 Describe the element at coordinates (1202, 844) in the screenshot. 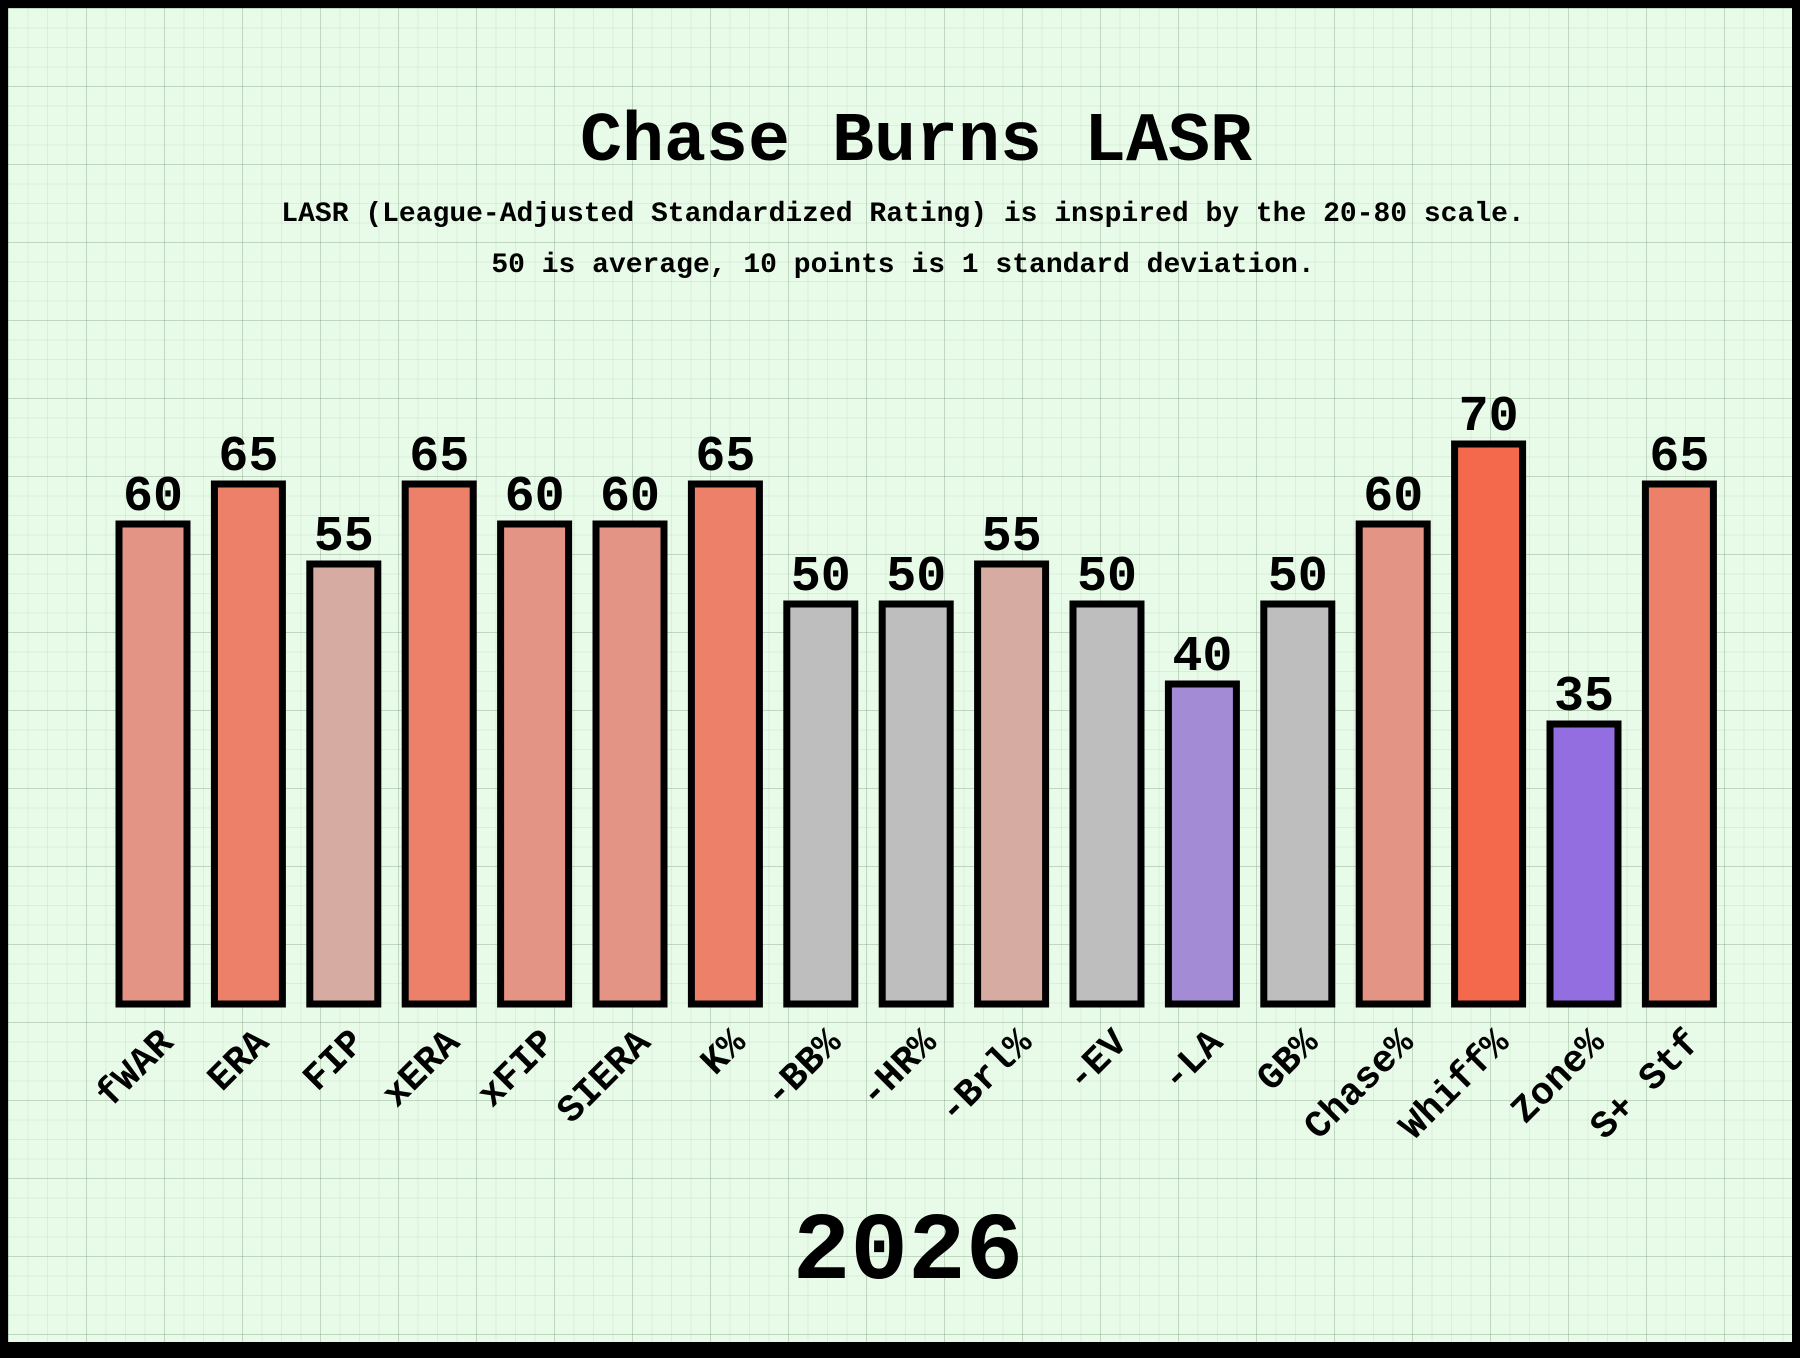

I see `bar-la` at that location.